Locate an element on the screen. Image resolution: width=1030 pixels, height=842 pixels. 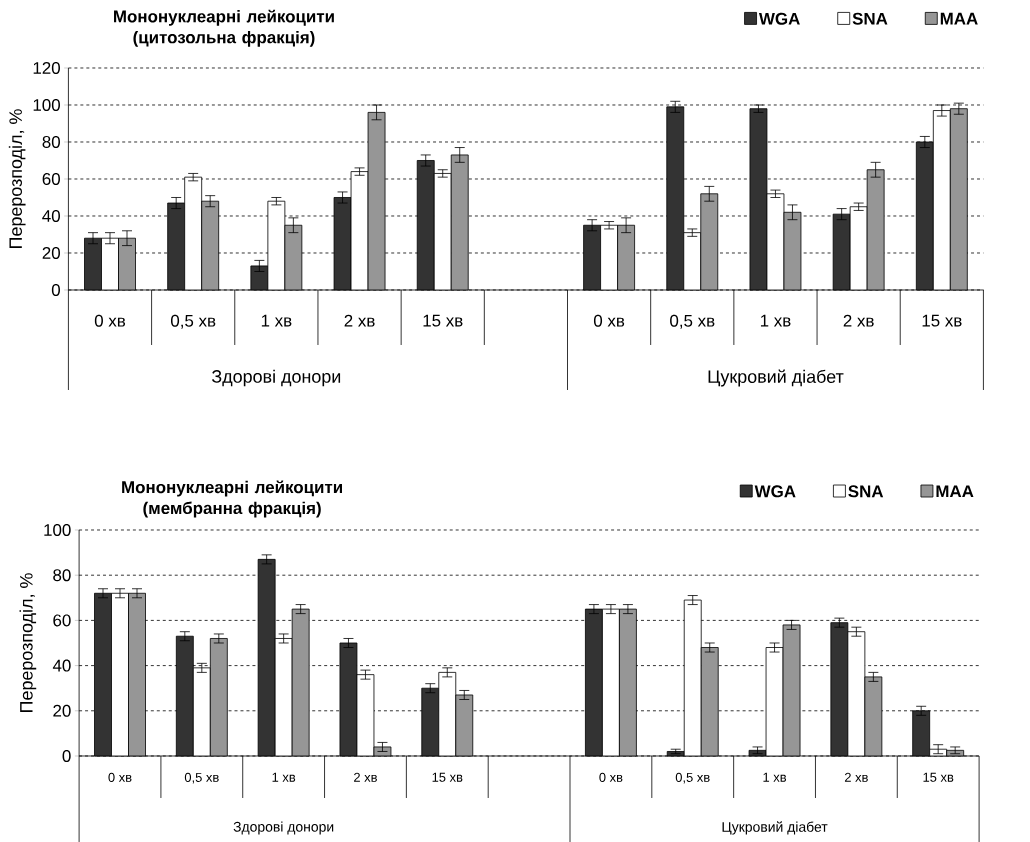
chart-title: Мононуклеарні лейкоцити (мембранна фракція) is located at coordinates (232, 499).